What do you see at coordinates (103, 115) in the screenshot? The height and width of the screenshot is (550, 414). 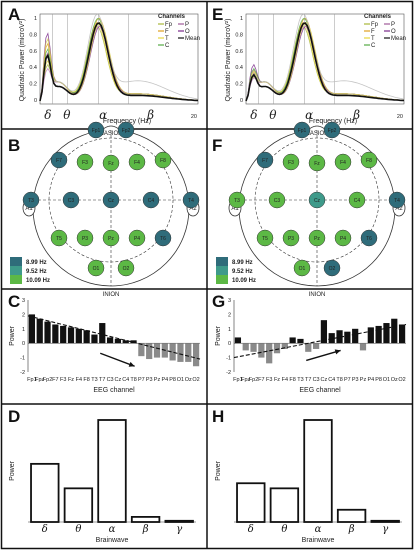 I see `band-label: α` at bounding box center [103, 115].